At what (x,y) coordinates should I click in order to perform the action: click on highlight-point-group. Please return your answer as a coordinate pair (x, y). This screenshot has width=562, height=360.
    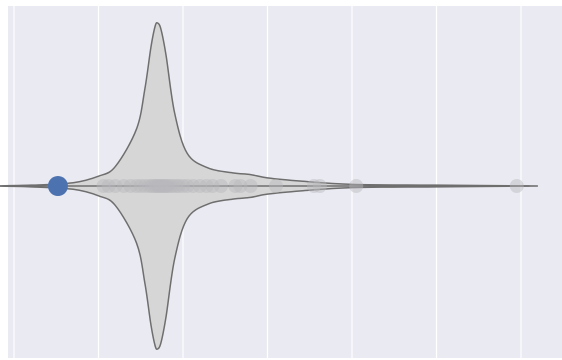
    Looking at the image, I should click on (57, 186).